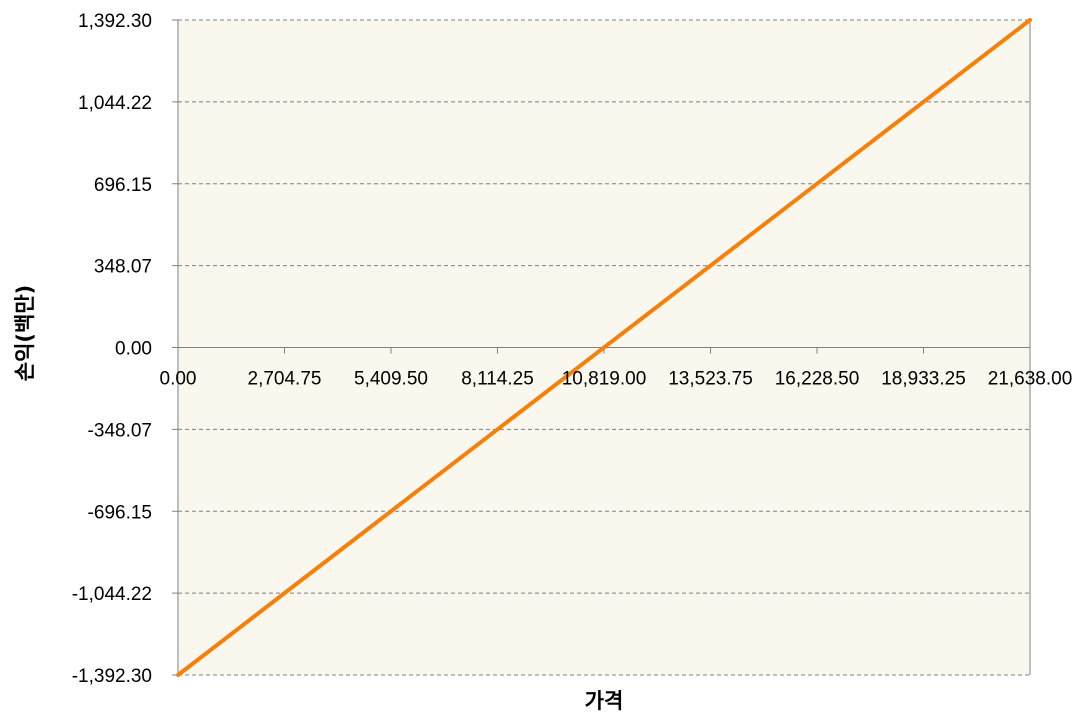 The image size is (1088, 718). What do you see at coordinates (112, 594) in the screenshot?
I see `y-tick-label: -1,044.22` at bounding box center [112, 594].